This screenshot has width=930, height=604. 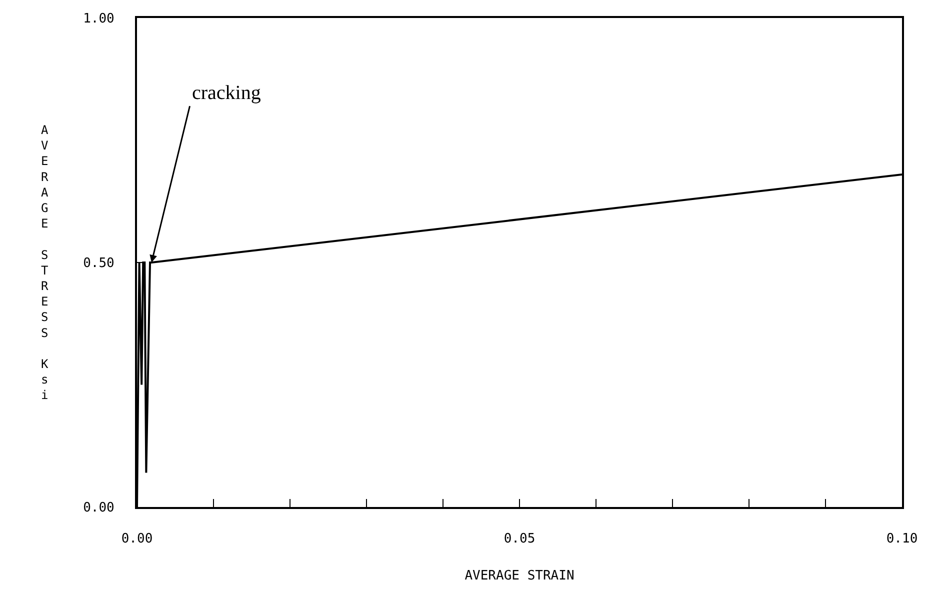 What do you see at coordinates (226, 93) in the screenshot?
I see `annotation: cracking` at bounding box center [226, 93].